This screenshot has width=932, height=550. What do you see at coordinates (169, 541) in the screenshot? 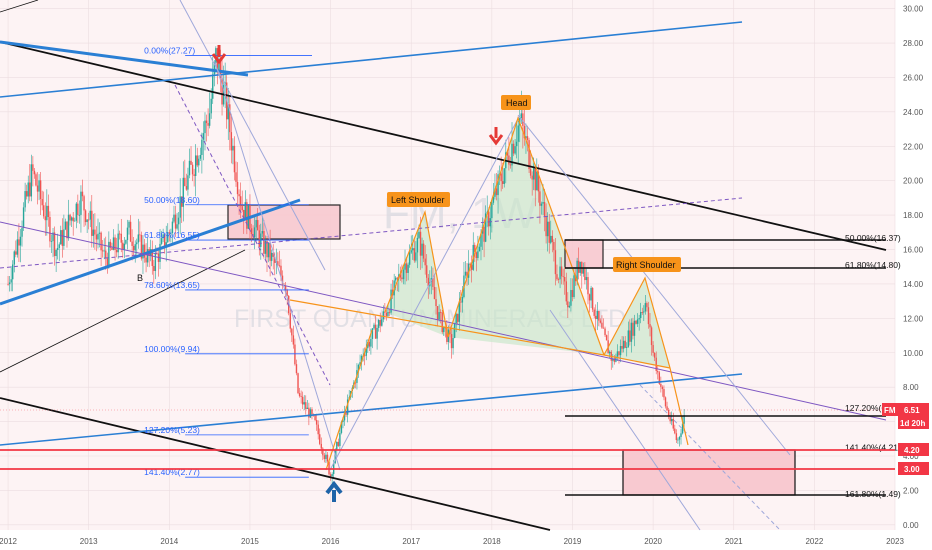
I see `time-tick-label: 2014` at bounding box center [169, 541].